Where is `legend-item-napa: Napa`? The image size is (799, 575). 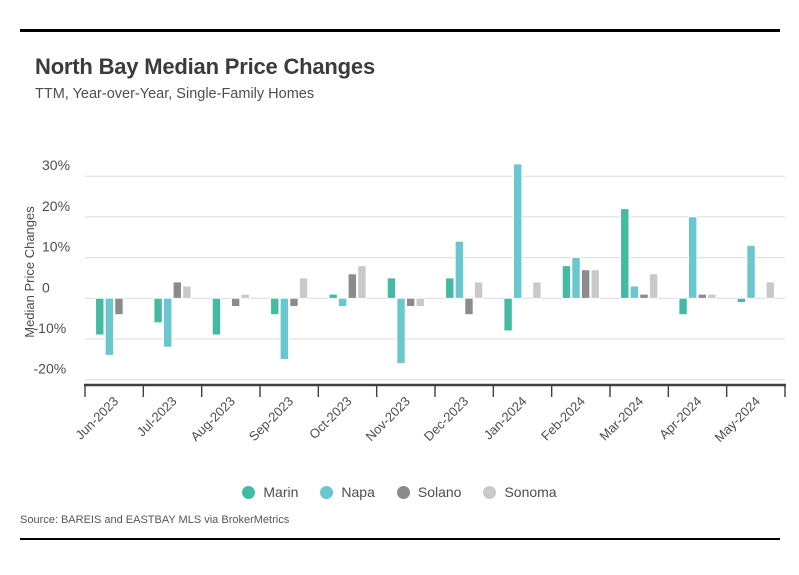
legend-item-napa: Napa is located at coordinates (347, 492).